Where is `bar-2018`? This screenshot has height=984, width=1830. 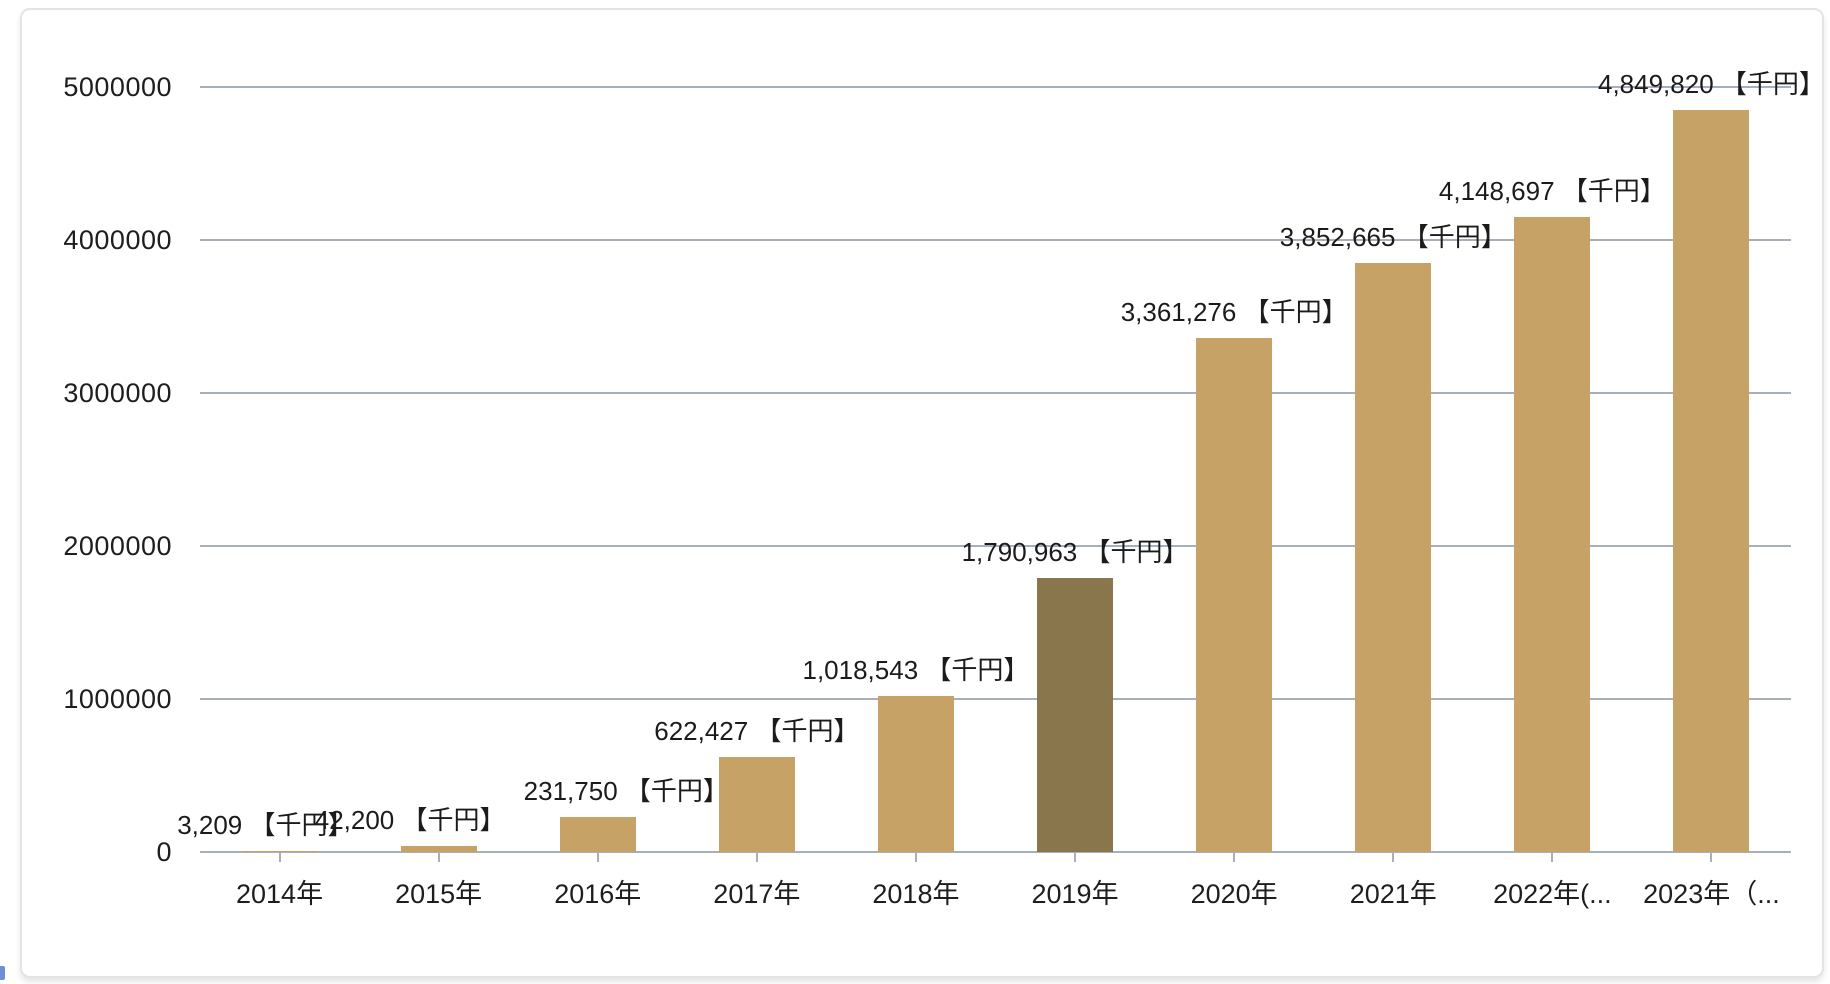 bar-2018 is located at coordinates (915, 774).